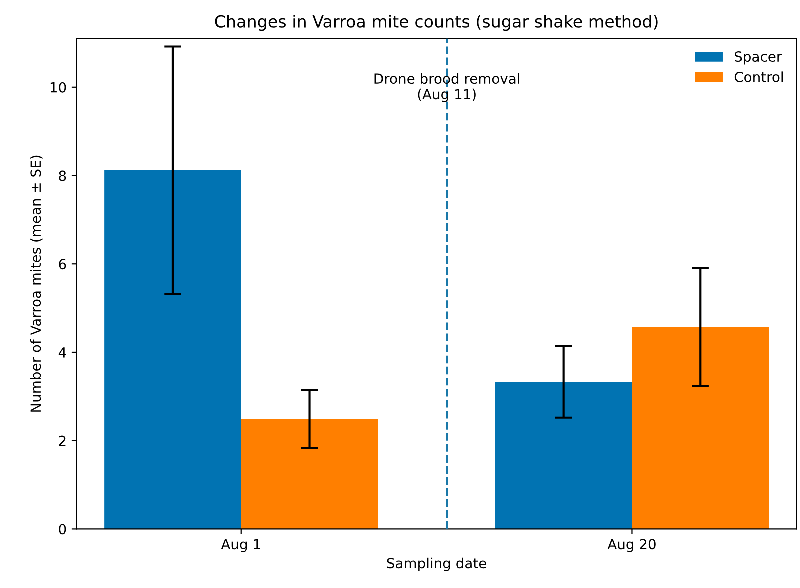 This screenshot has height=588, width=800. I want to click on legend-label: Control, so click(758, 77).